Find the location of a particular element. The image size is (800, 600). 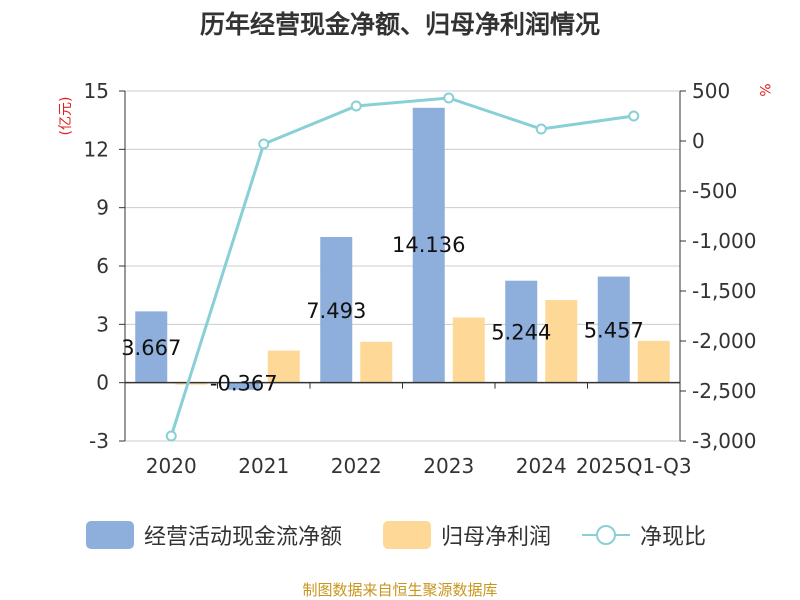

x-tick-label: 2023 is located at coordinates (448, 466).